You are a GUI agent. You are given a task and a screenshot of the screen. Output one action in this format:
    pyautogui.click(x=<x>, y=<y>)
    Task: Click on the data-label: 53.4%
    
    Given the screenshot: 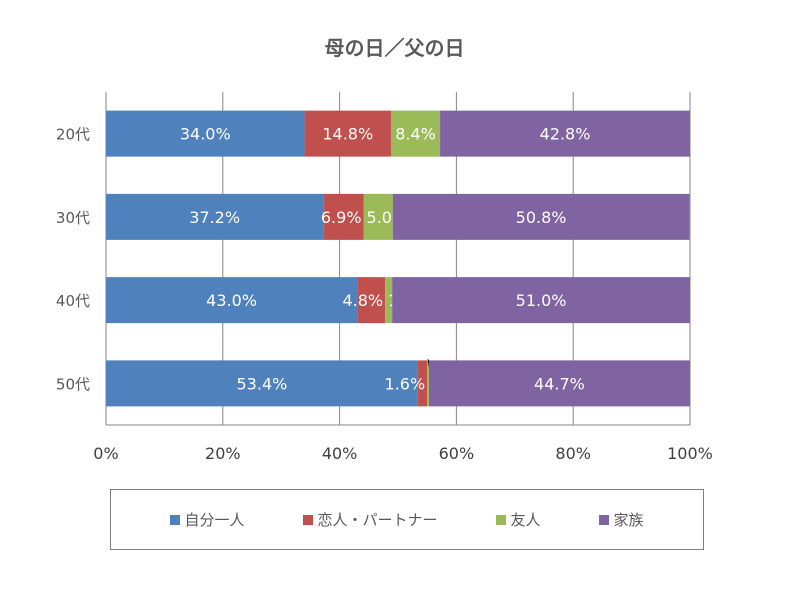 What is the action you would take?
    pyautogui.click(x=262, y=383)
    